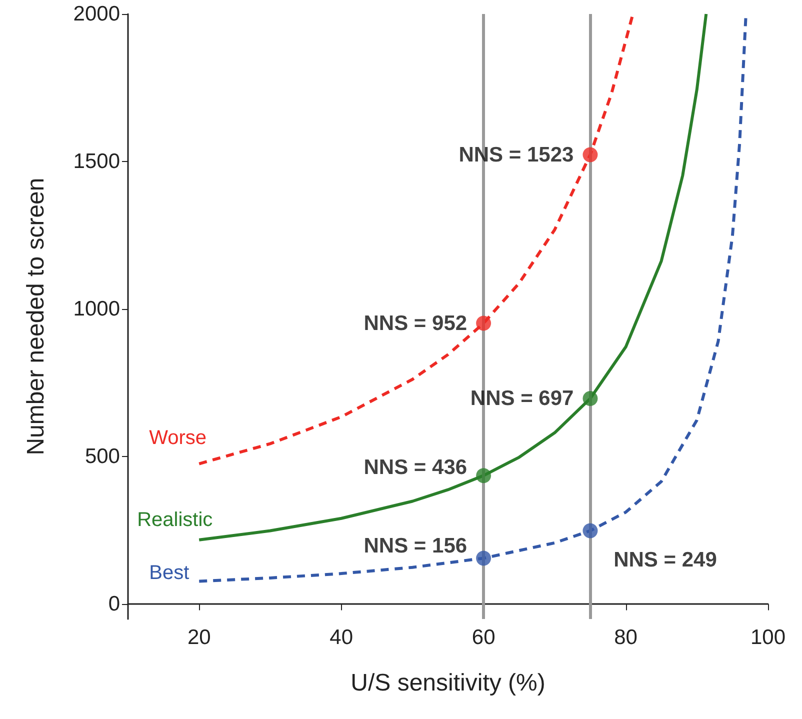  I want to click on data-label: NNS = 952, so click(416, 323).